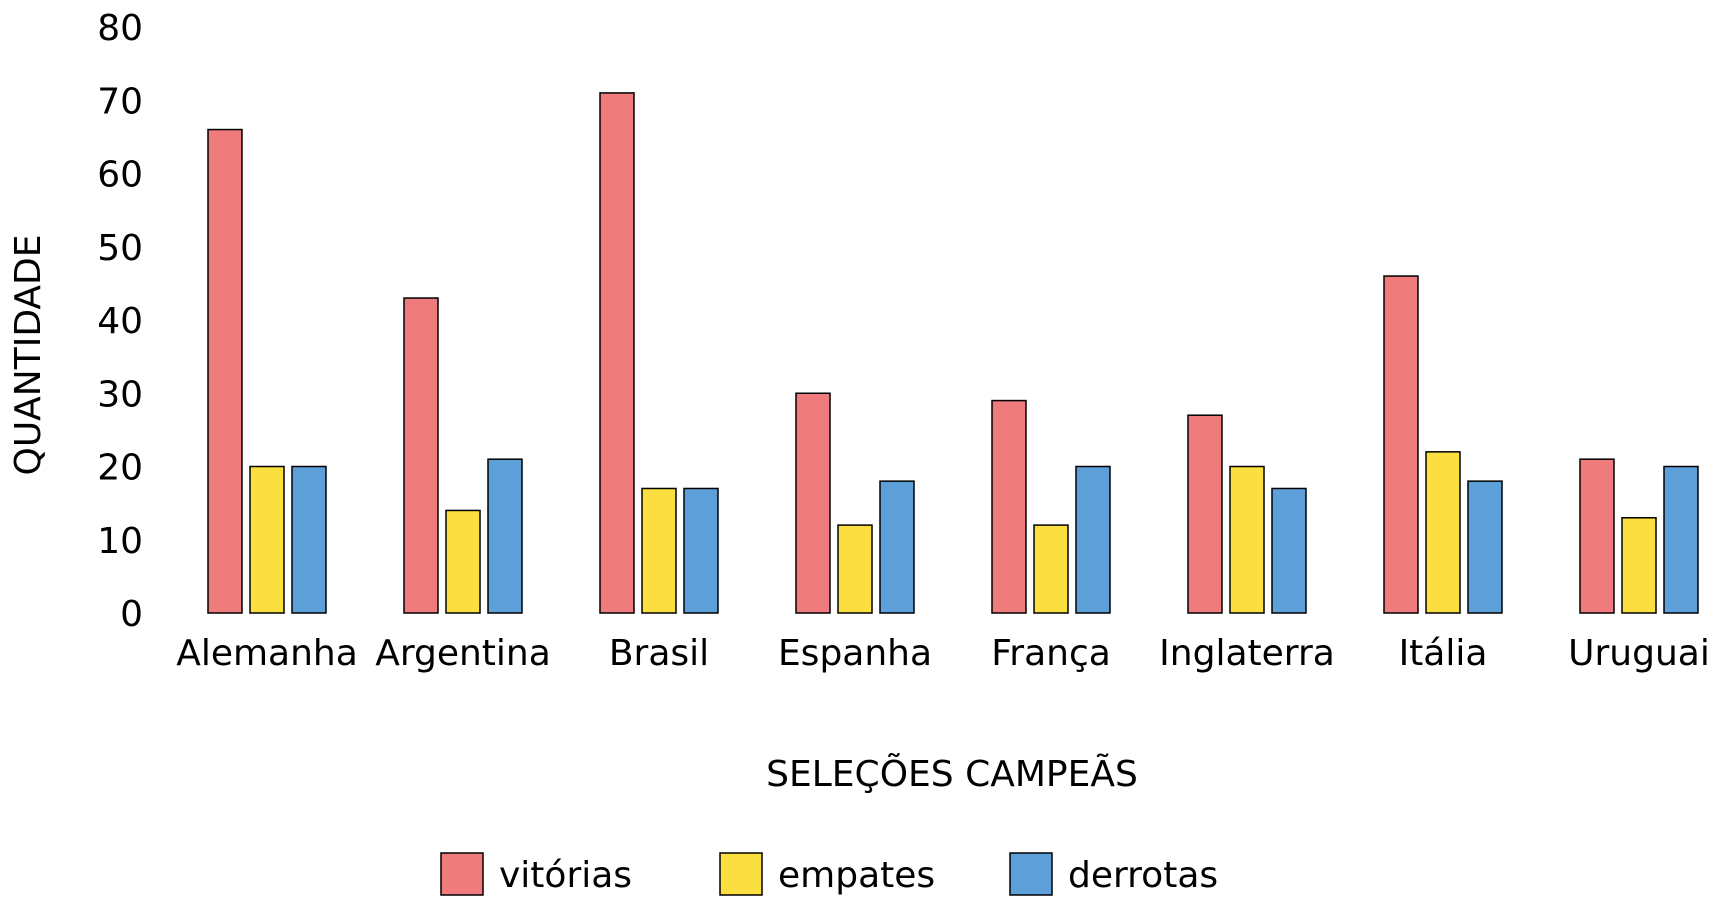 The image size is (1720, 901). Describe the element at coordinates (565, 875) in the screenshot. I see `legend-label-vitorias: vitórias` at that location.